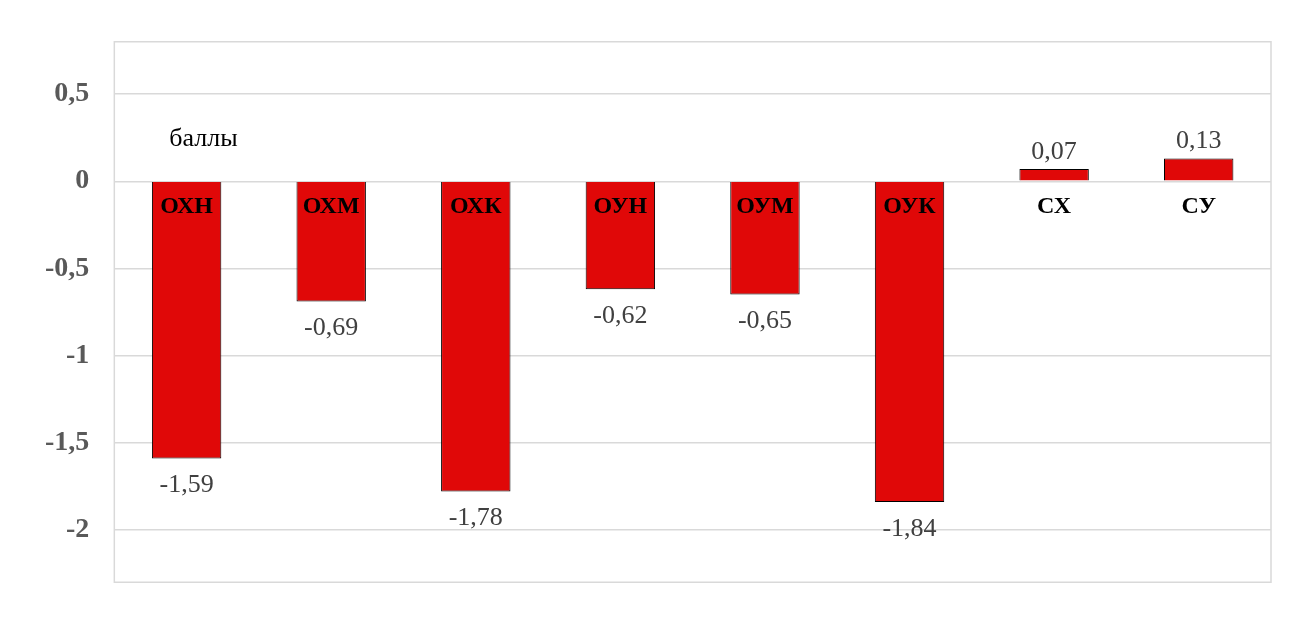  Describe the element at coordinates (78, 528) in the screenshot. I see `y-tick-label: -2` at that location.